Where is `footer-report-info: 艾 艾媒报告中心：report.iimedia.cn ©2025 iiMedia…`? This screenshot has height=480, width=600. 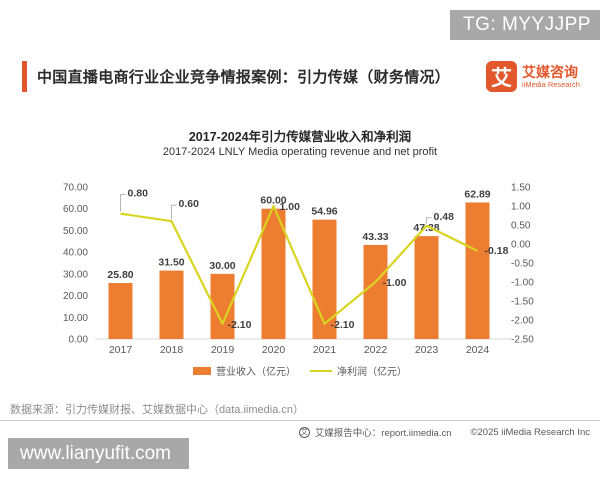
footer-report-info: 艾 艾媒报告中心：report.iimedia.cn ©2025 iiMedia… is located at coordinates (444, 432).